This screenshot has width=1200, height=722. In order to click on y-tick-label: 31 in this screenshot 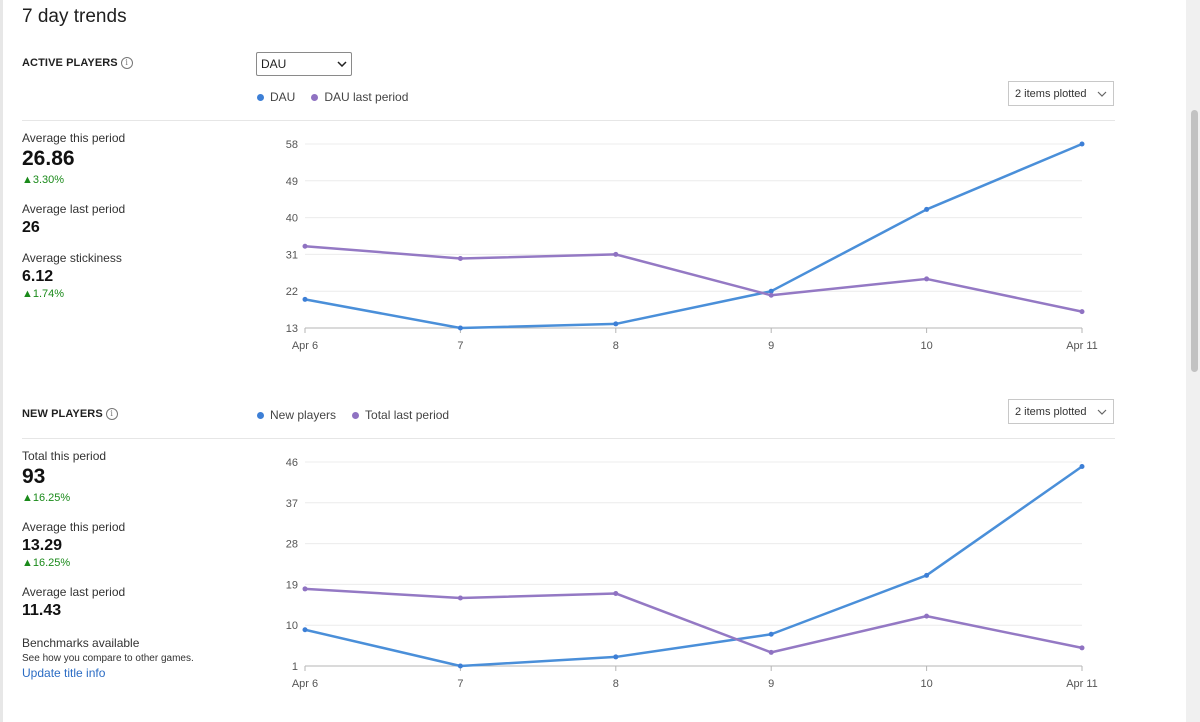, I will do `click(292, 255)`.